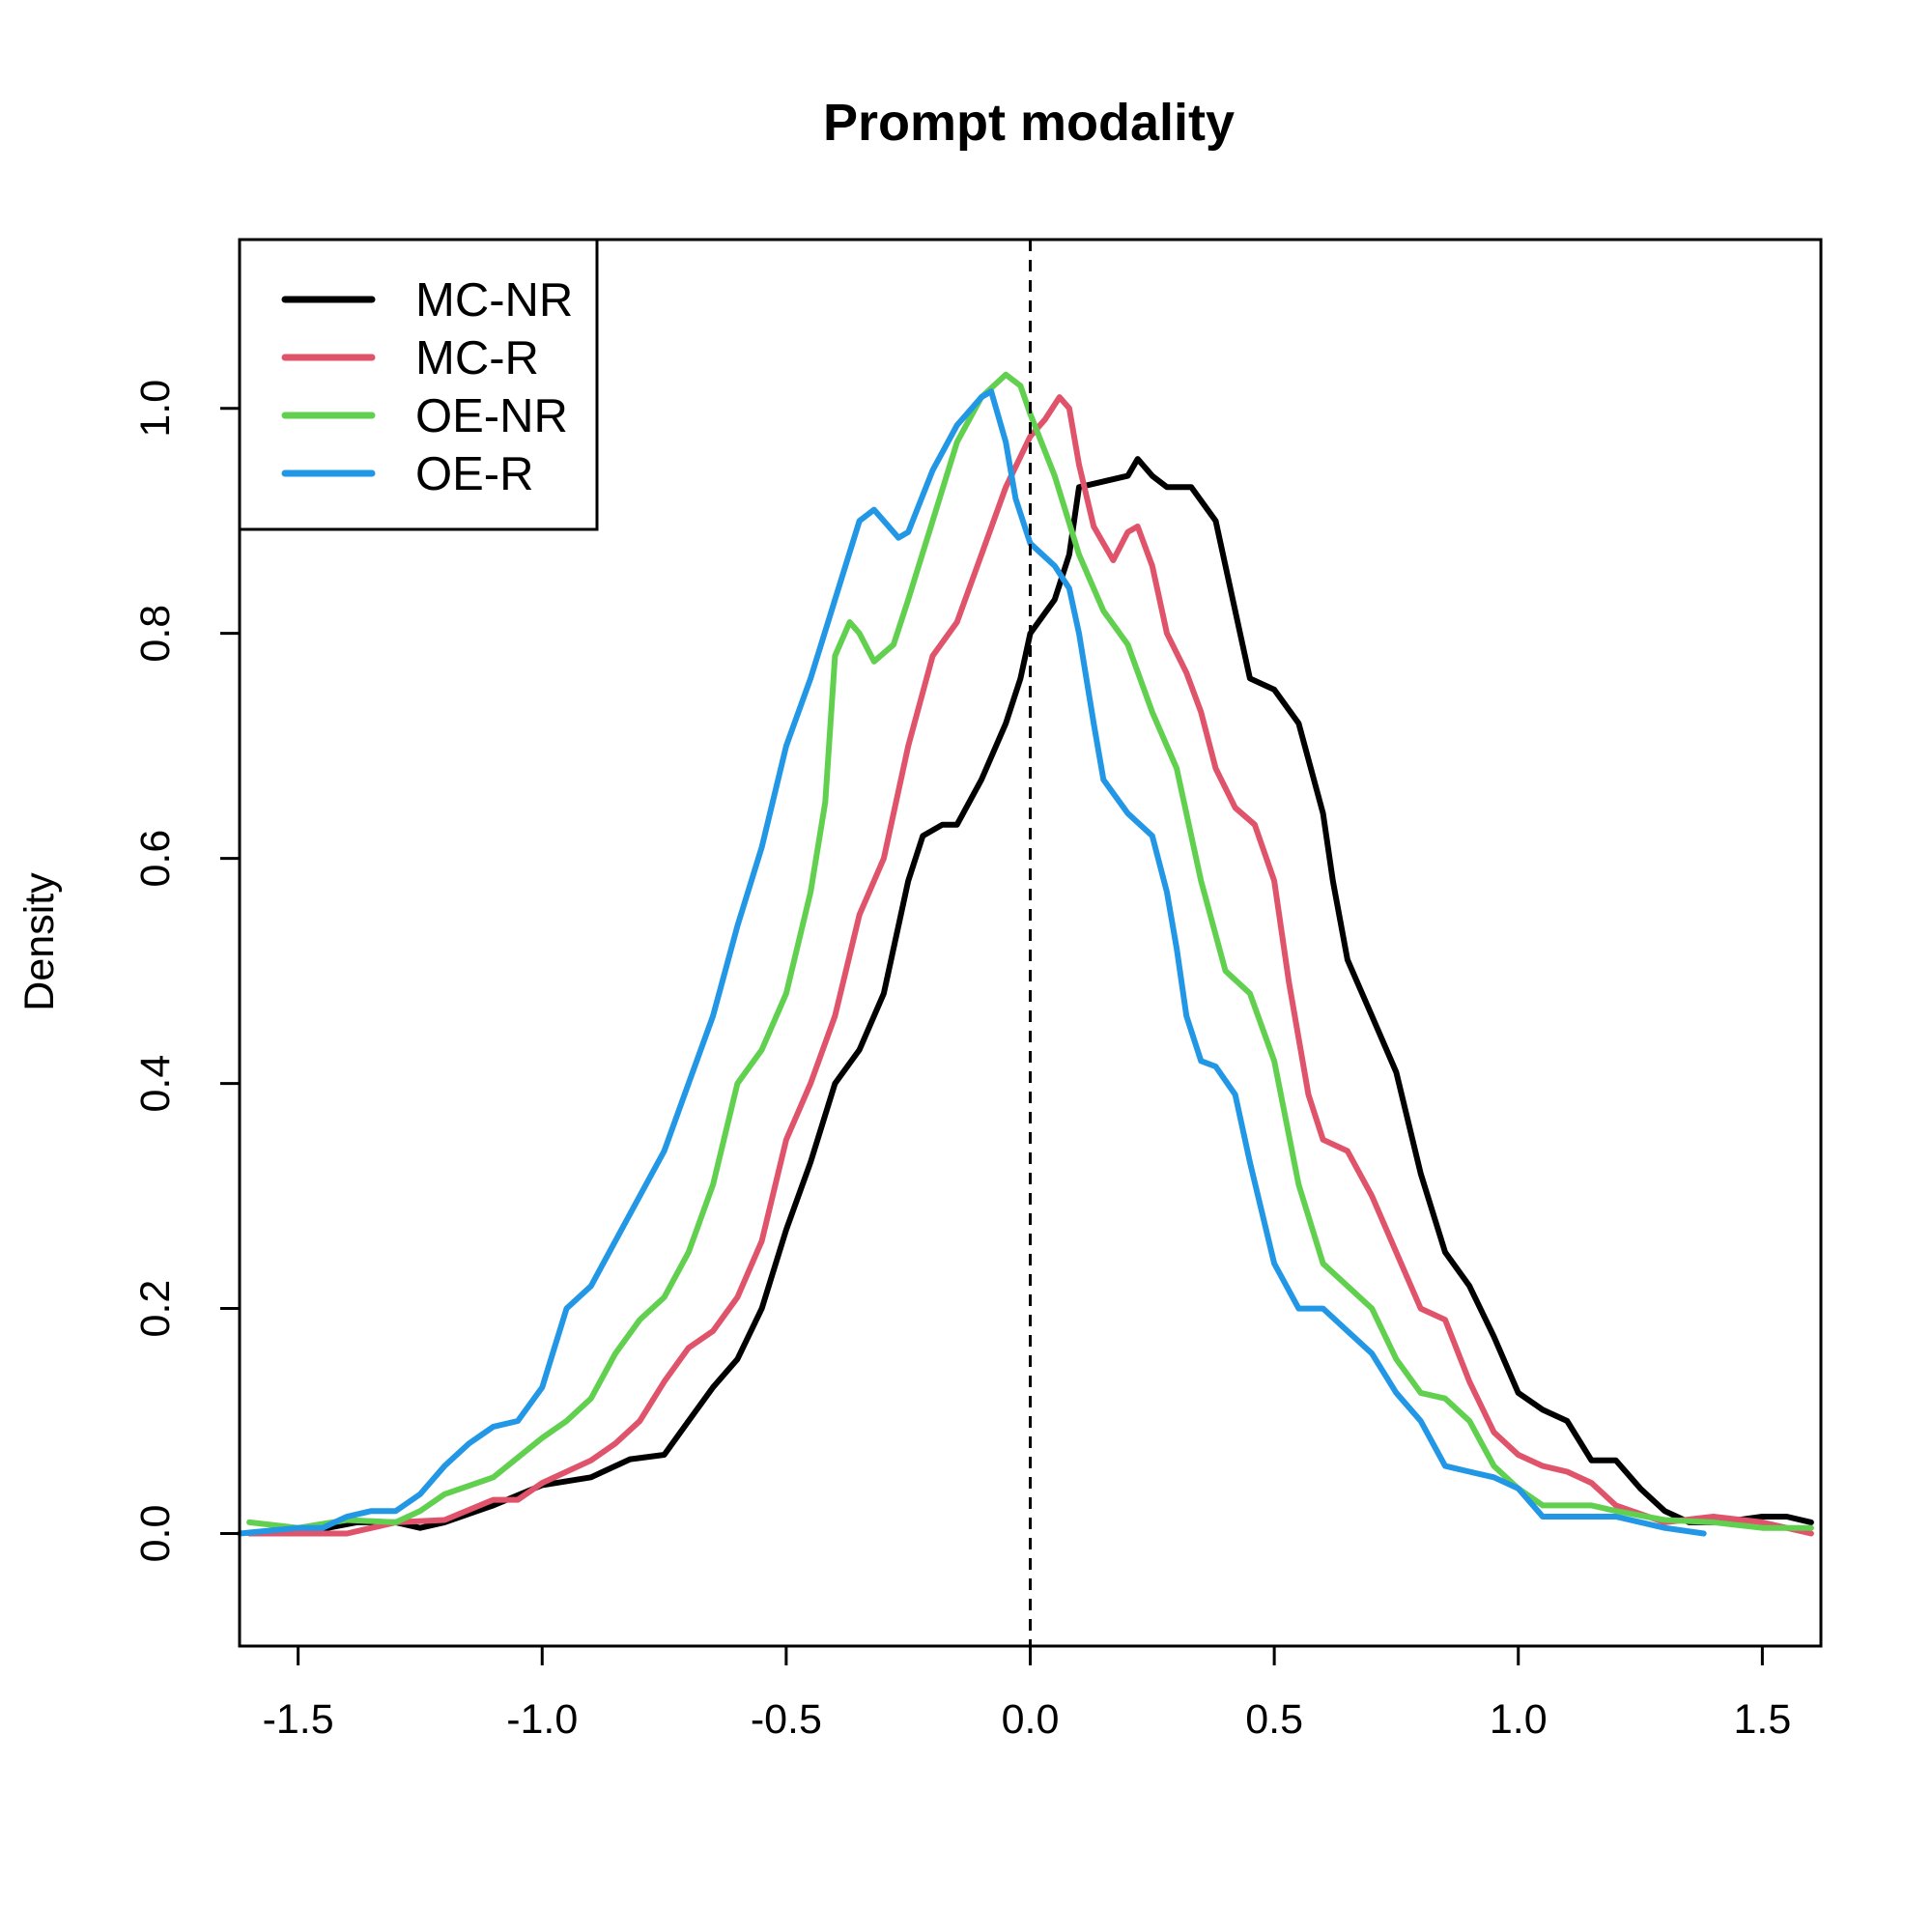 This screenshot has height=1932, width=1932. Describe the element at coordinates (39, 941) in the screenshot. I see `y-axis-label: Density` at that location.